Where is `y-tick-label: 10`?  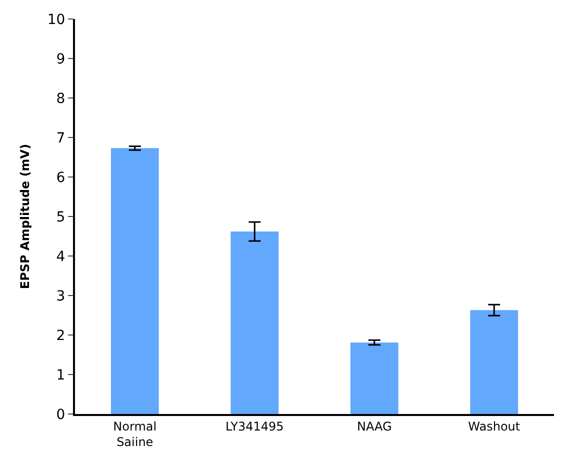 y-tick-label: 10 is located at coordinates (56, 20).